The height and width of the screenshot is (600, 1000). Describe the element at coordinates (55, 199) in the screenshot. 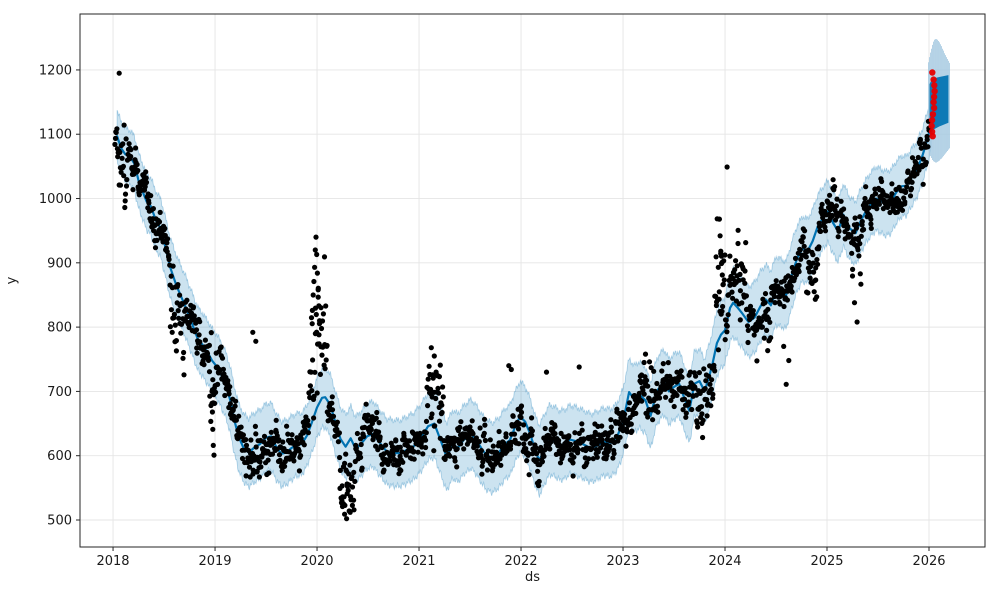

I see `y-tick-label: 1000` at that location.